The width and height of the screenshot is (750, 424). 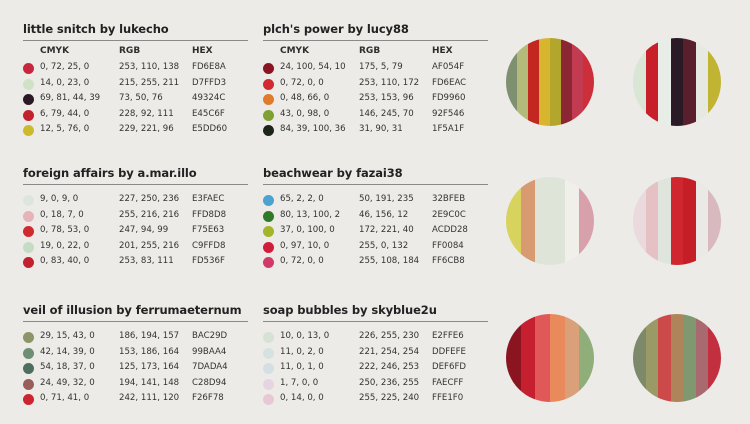 What do you see at coordinates (448, 113) in the screenshot?
I see `hex-value: 92F546` at bounding box center [448, 113].